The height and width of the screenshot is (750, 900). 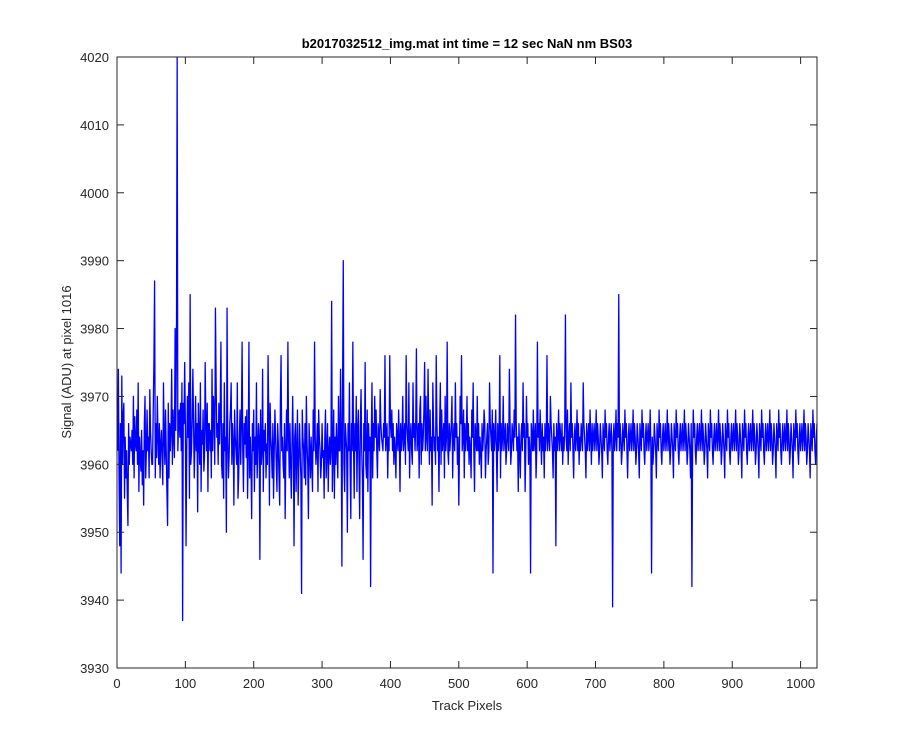 What do you see at coordinates (116, 683) in the screenshot?
I see `x-tick-label: 0` at bounding box center [116, 683].